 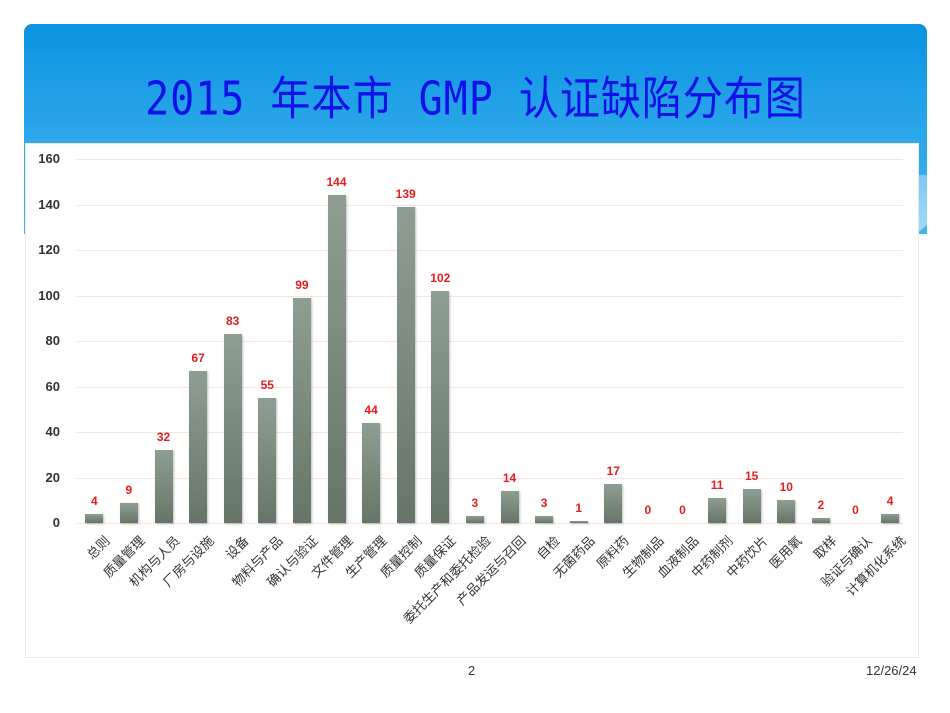 What do you see at coordinates (198, 357) in the screenshot?
I see `value-label: 67` at bounding box center [198, 357].